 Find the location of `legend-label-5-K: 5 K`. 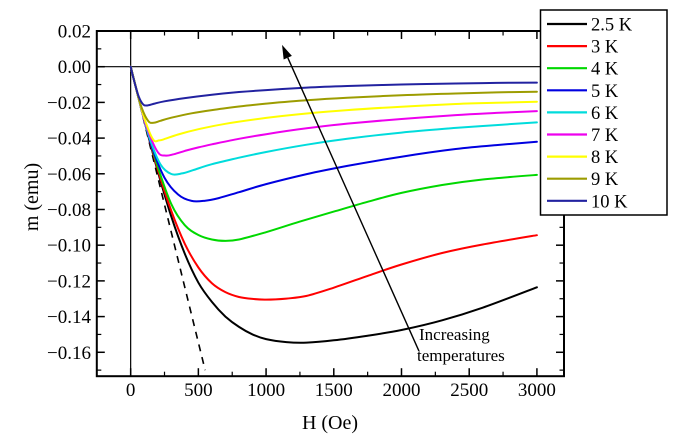

legend-label-5-K: 5 K is located at coordinates (605, 92).